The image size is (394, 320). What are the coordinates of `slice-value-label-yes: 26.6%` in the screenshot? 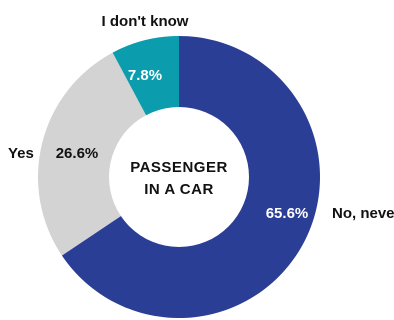 It's located at (77, 153).